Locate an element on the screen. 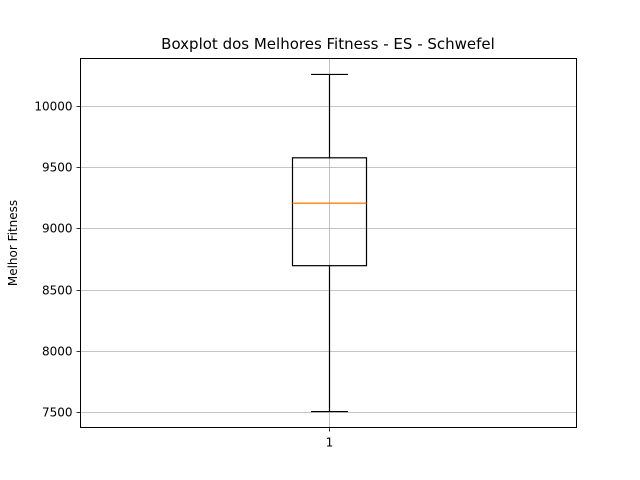 This screenshot has width=640, height=480. y-tick-label: 10000 is located at coordinates (53, 107).